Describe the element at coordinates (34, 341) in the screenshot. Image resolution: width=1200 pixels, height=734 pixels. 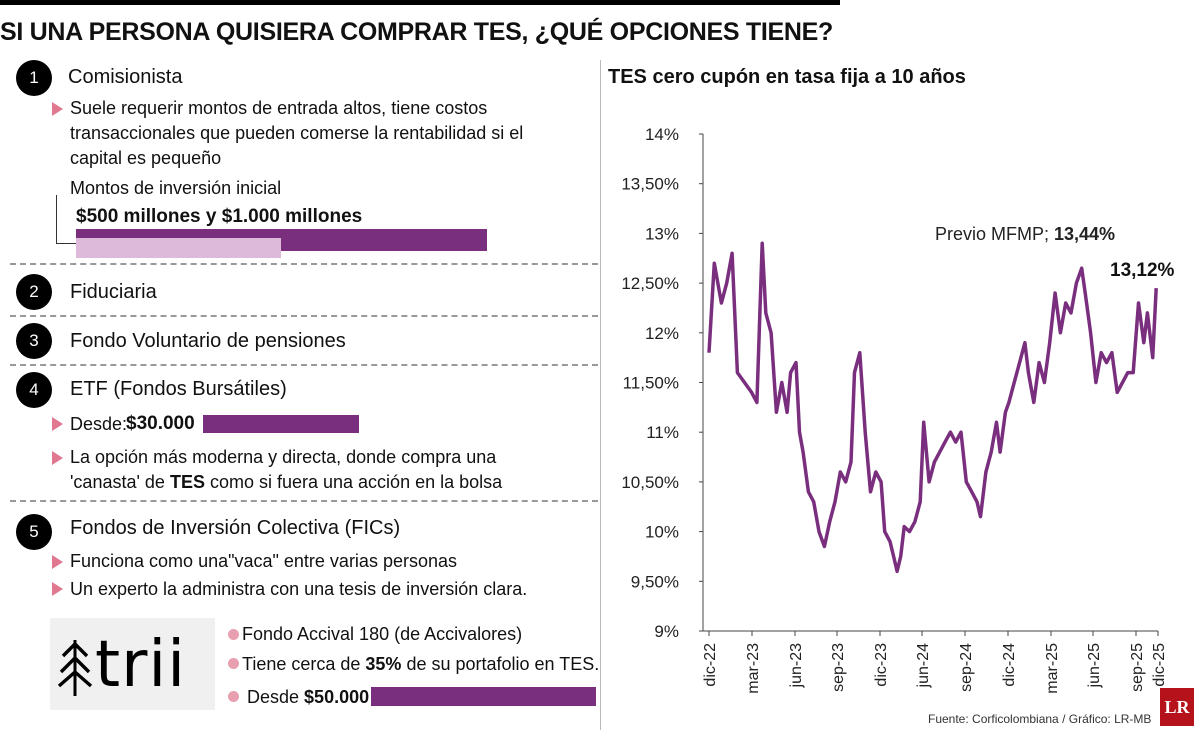
I see `option-number-3: 3` at that location.